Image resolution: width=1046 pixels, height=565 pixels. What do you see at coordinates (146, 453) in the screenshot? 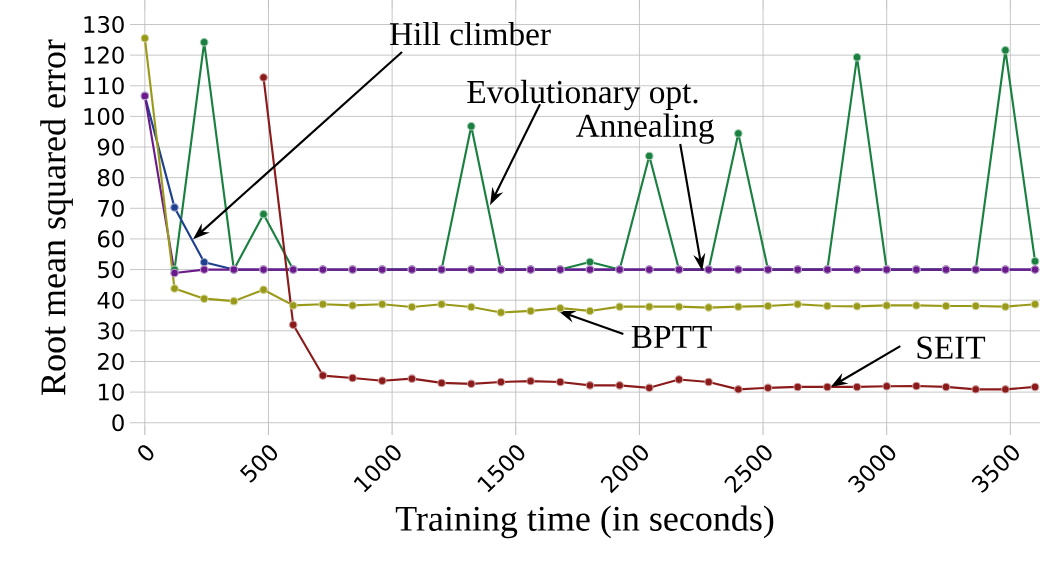
I see `x-tick-label: 0` at bounding box center [146, 453].